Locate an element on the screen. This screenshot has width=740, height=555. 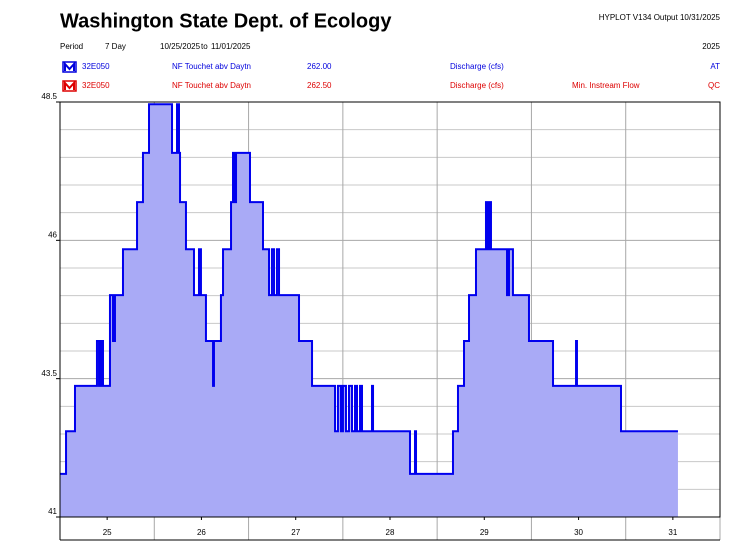
x-tick-label: 29 is located at coordinates (484, 532).